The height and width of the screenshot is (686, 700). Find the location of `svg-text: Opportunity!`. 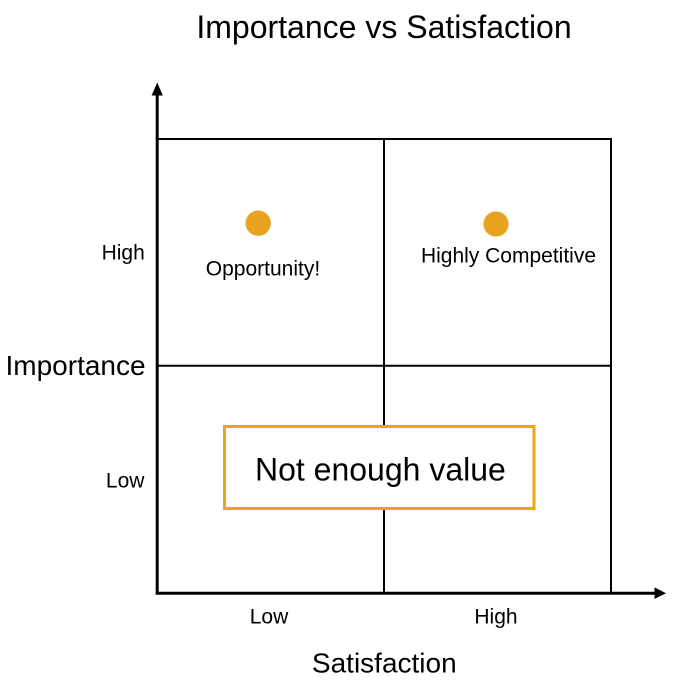

svg-text: Opportunity! is located at coordinates (263, 269).